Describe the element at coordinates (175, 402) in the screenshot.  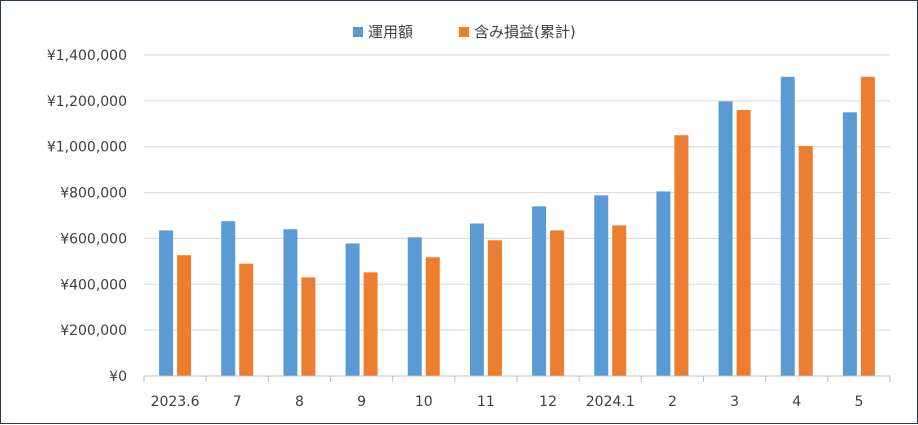
I see `x-tick-label: 2023.6` at that location.